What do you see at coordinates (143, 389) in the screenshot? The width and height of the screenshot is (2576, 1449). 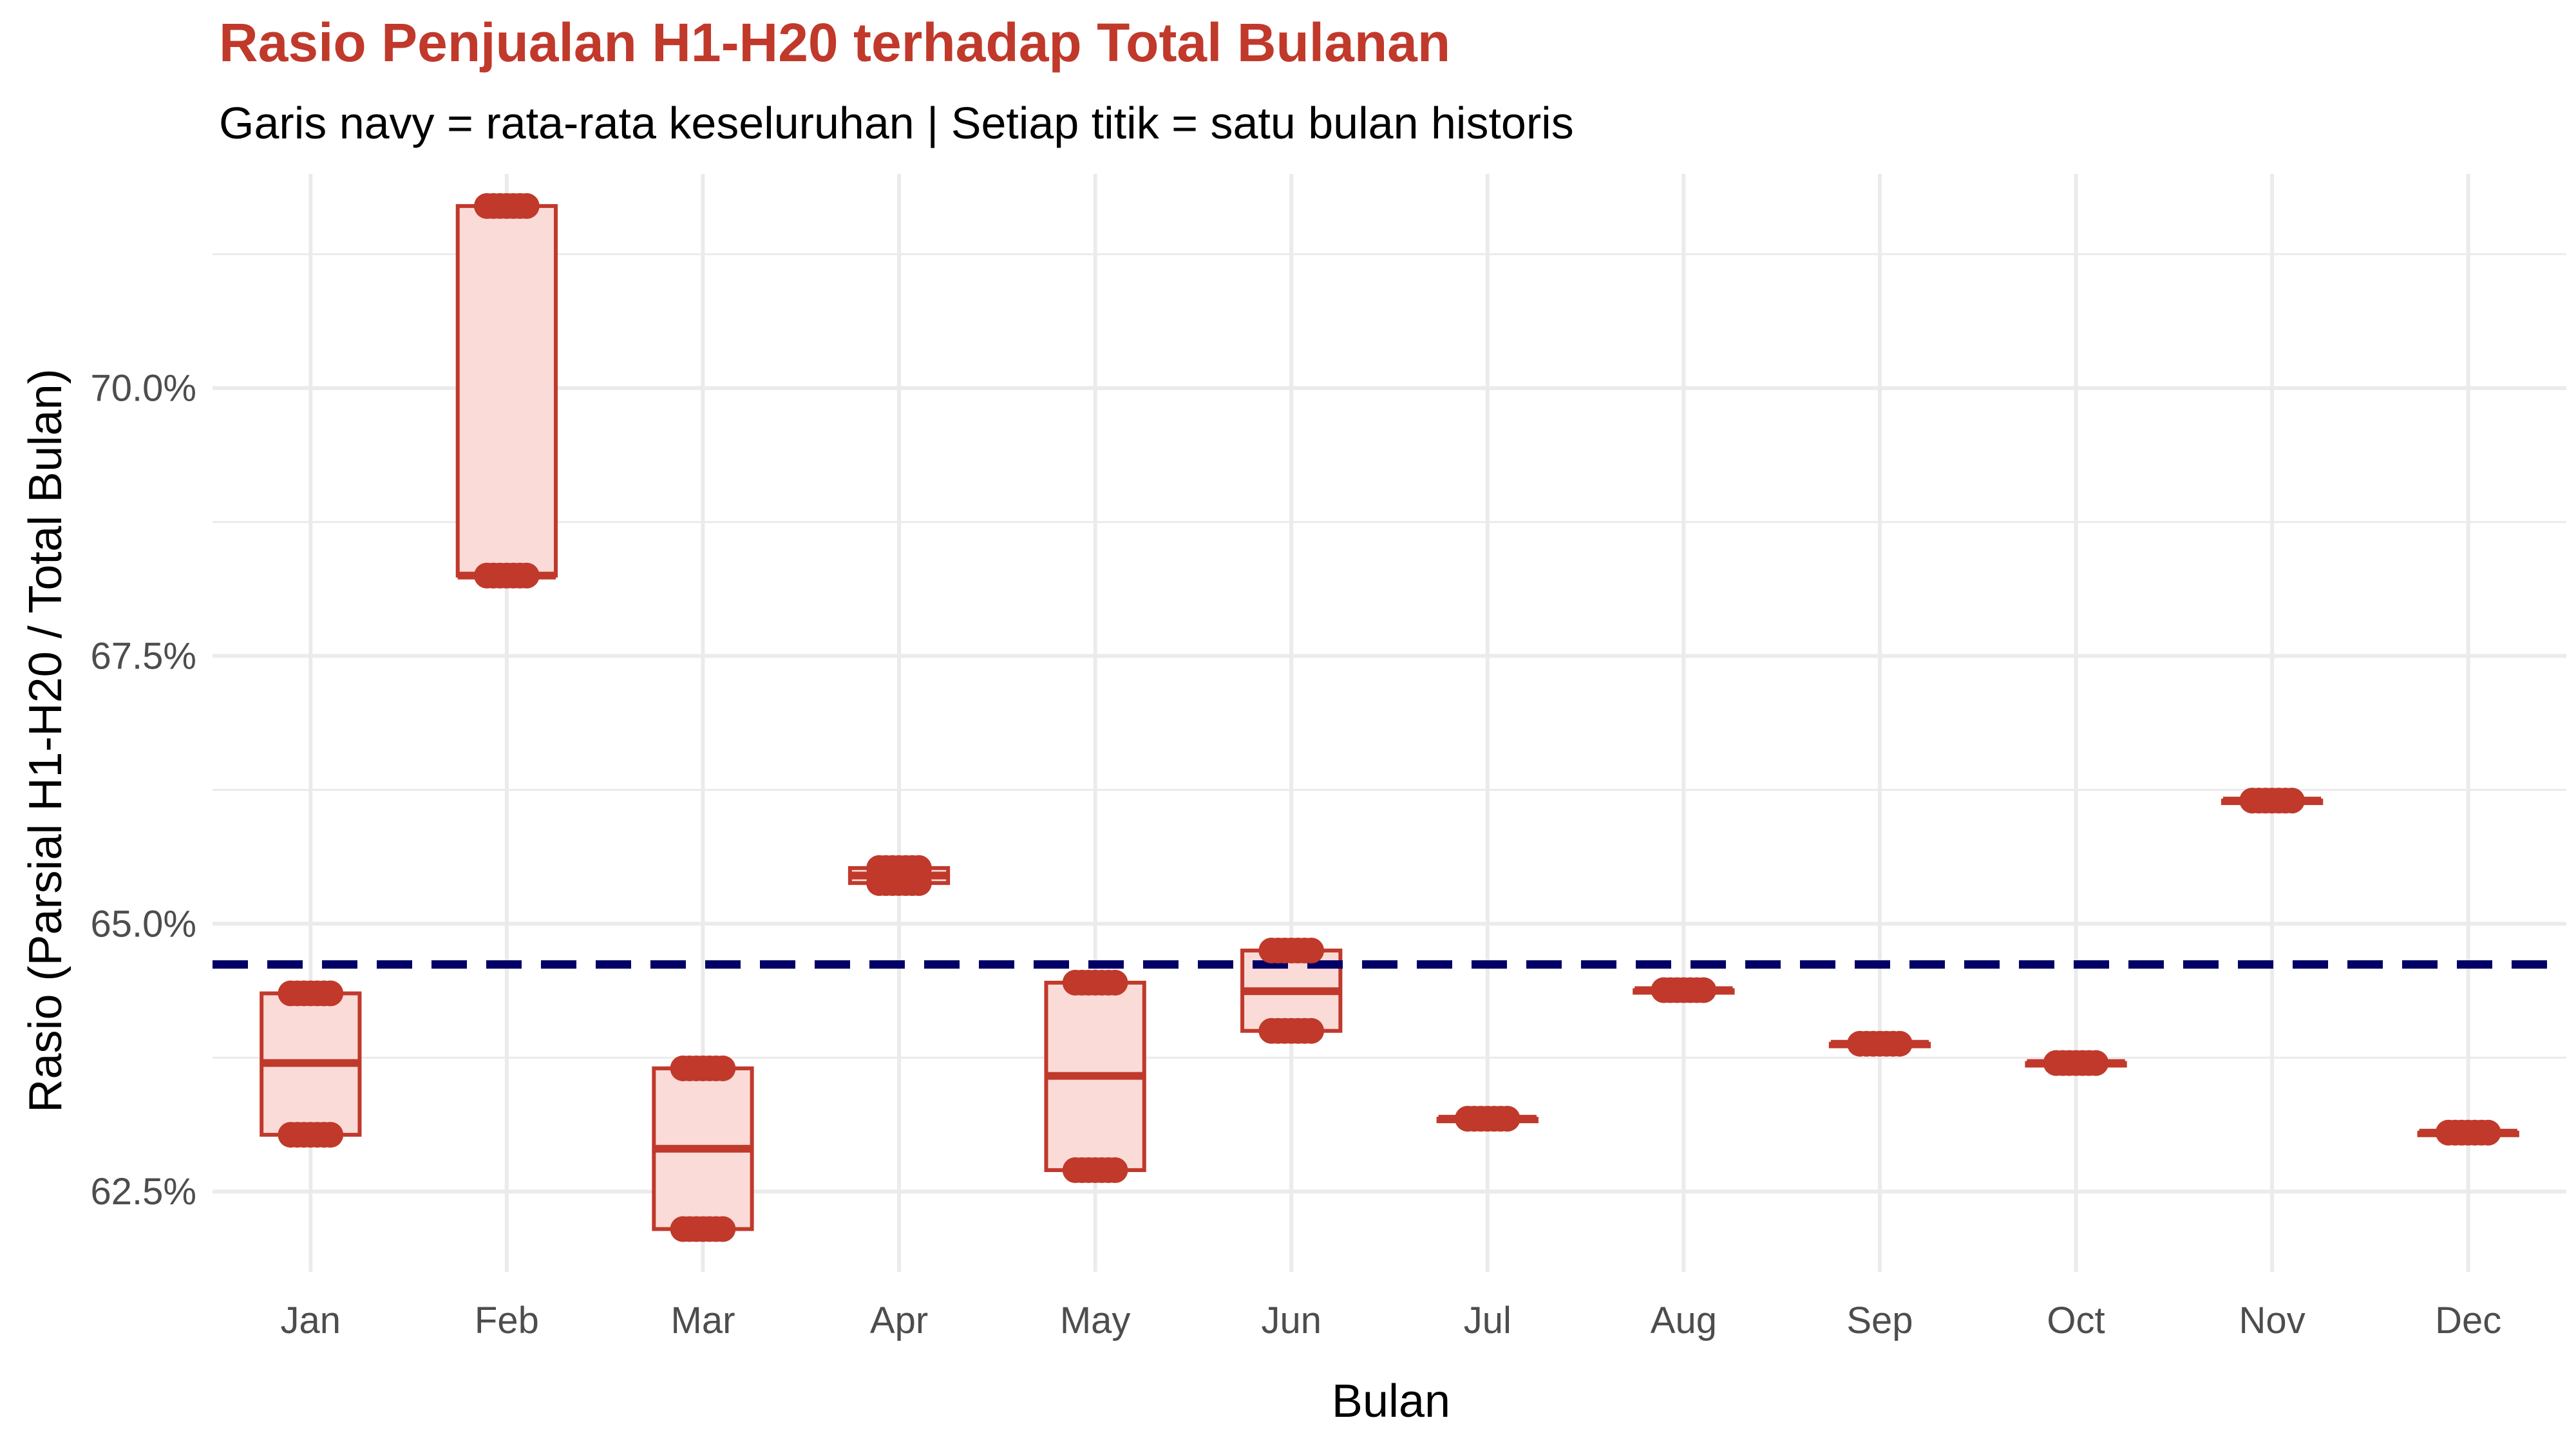 I see `y-tick-label: 70.0%` at bounding box center [143, 389].